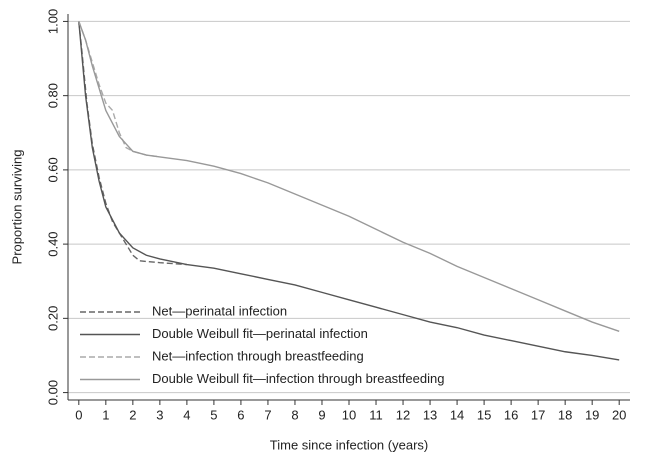 The height and width of the screenshot is (462, 645). Describe the element at coordinates (376, 414) in the screenshot. I see `x-tick-label: 11` at that location.